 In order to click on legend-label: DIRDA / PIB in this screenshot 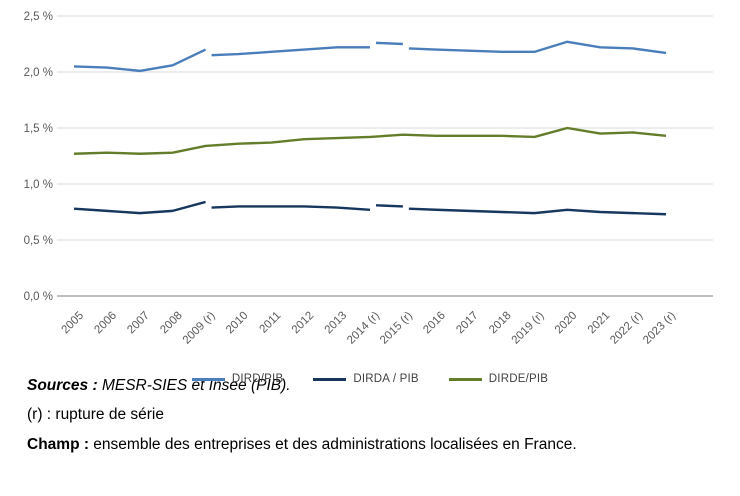, I will do `click(386, 379)`.